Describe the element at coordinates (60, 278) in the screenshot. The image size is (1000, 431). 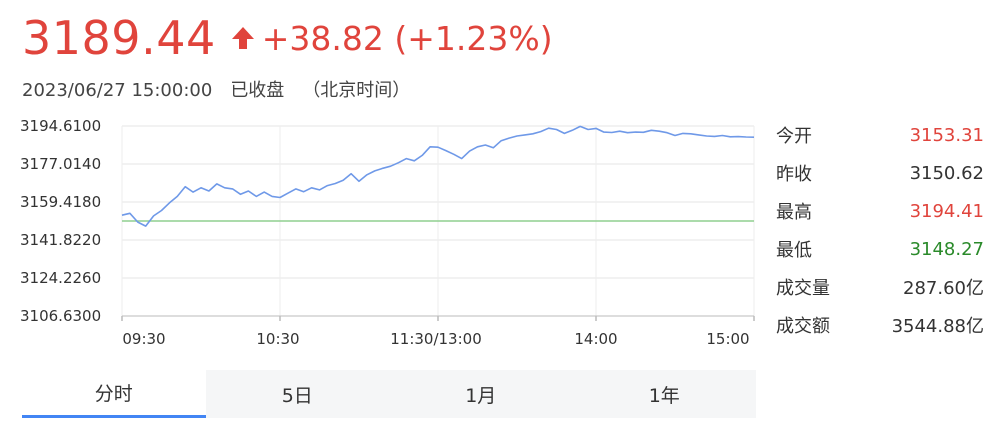
I see `y-tick-label: 3124.2260` at that location.